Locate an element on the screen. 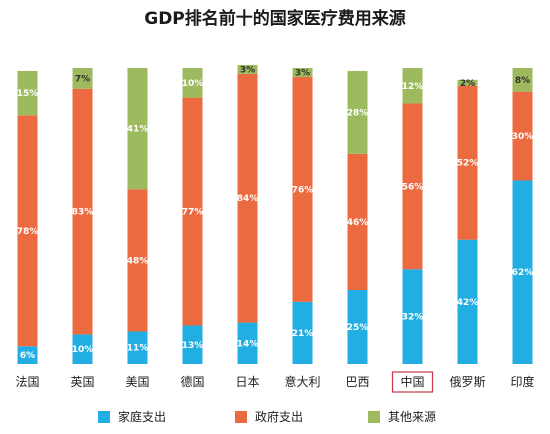  bar-value-label: 83% is located at coordinates (83, 213).